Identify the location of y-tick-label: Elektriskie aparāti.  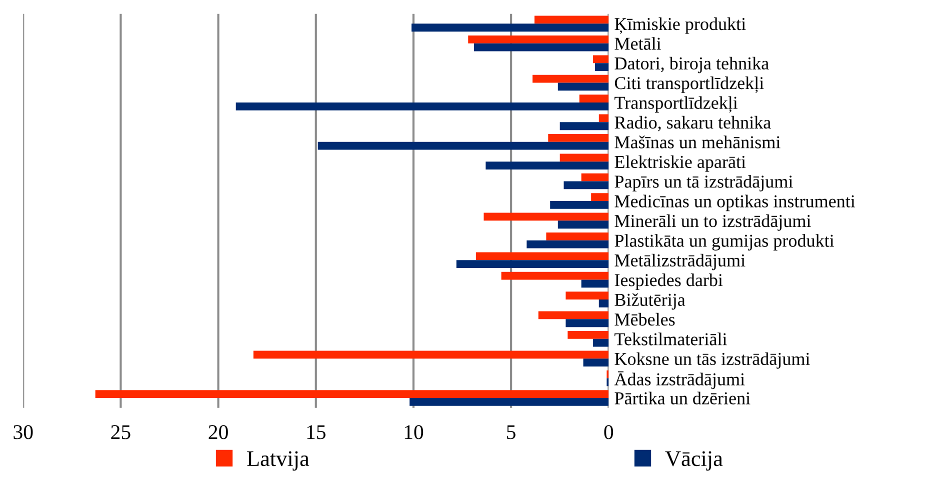
(680, 163).